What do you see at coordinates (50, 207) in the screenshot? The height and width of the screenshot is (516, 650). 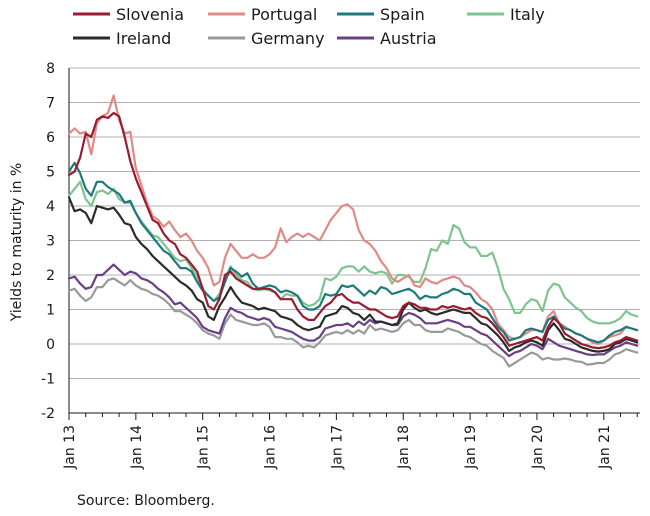 I see `y-tick-label: 4` at bounding box center [50, 207].